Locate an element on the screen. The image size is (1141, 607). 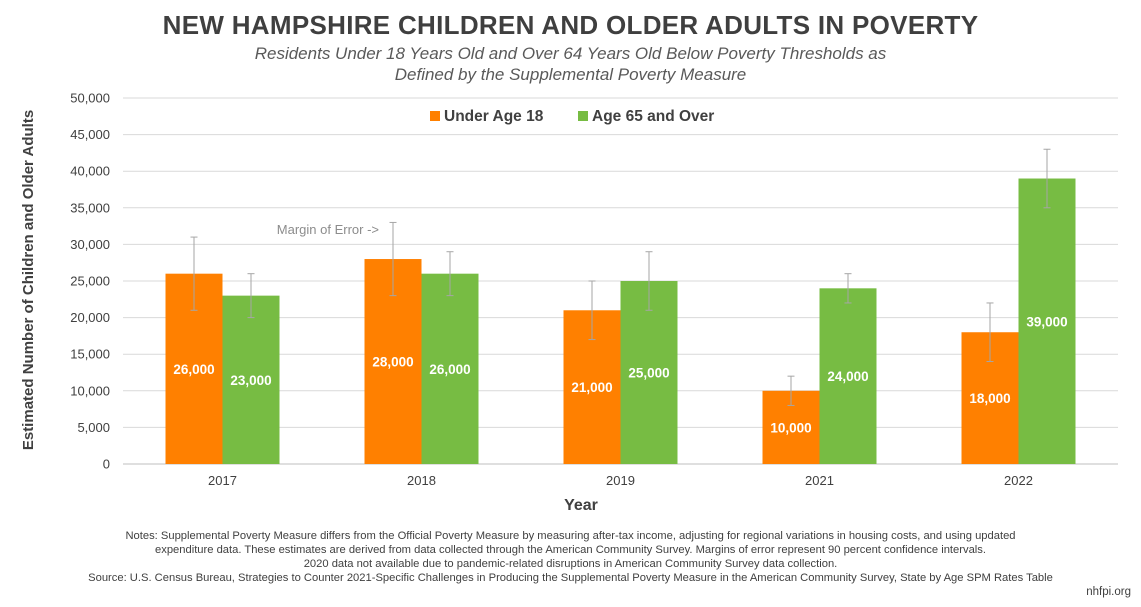
y-tick-label: 25,000 is located at coordinates (90, 281).